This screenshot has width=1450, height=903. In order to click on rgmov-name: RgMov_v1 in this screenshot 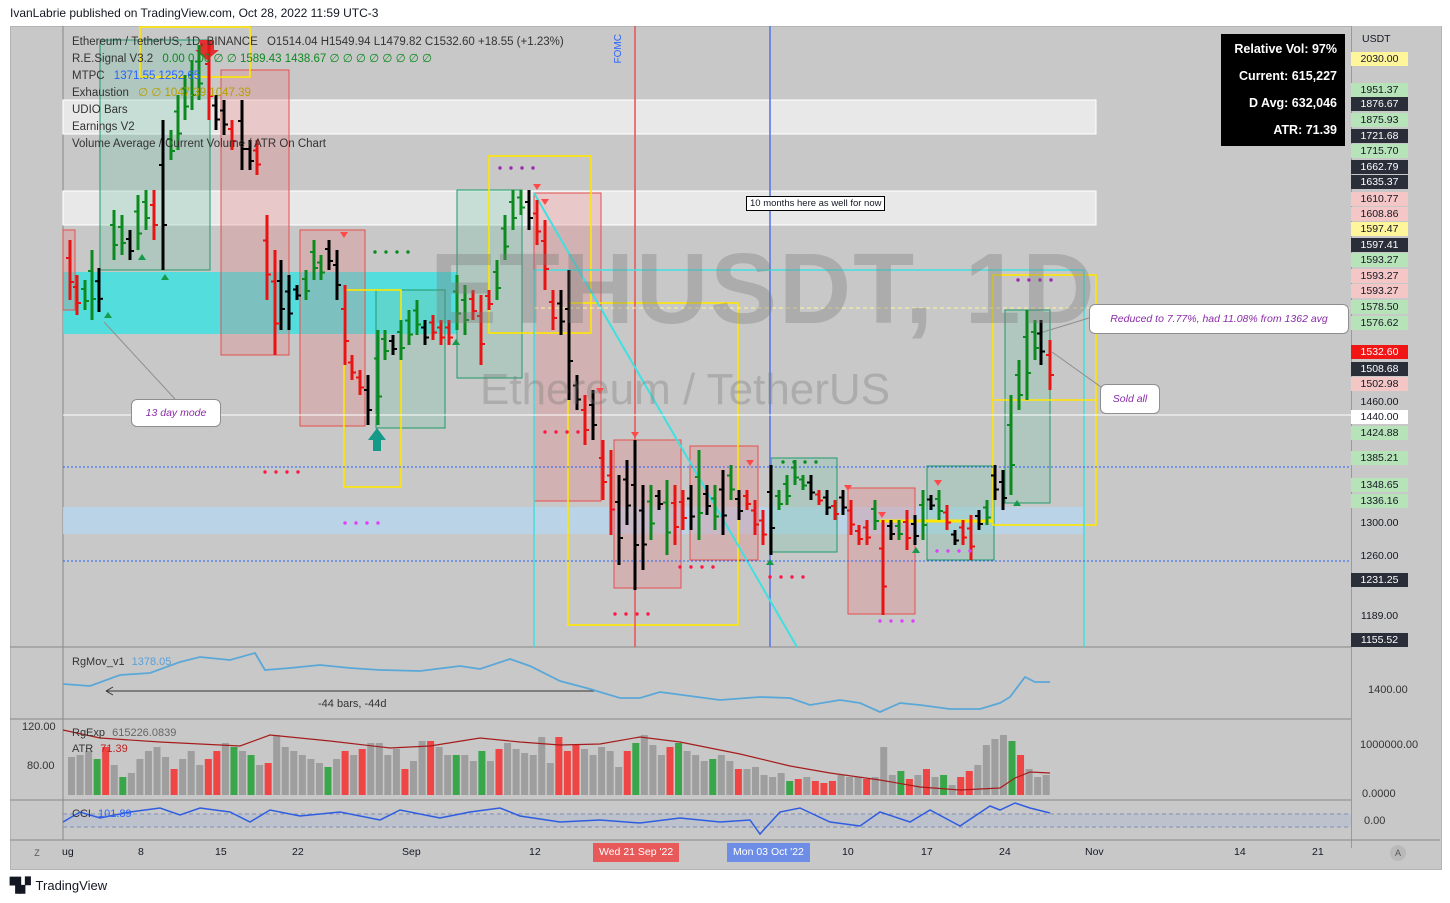, I will do `click(98, 662)`.